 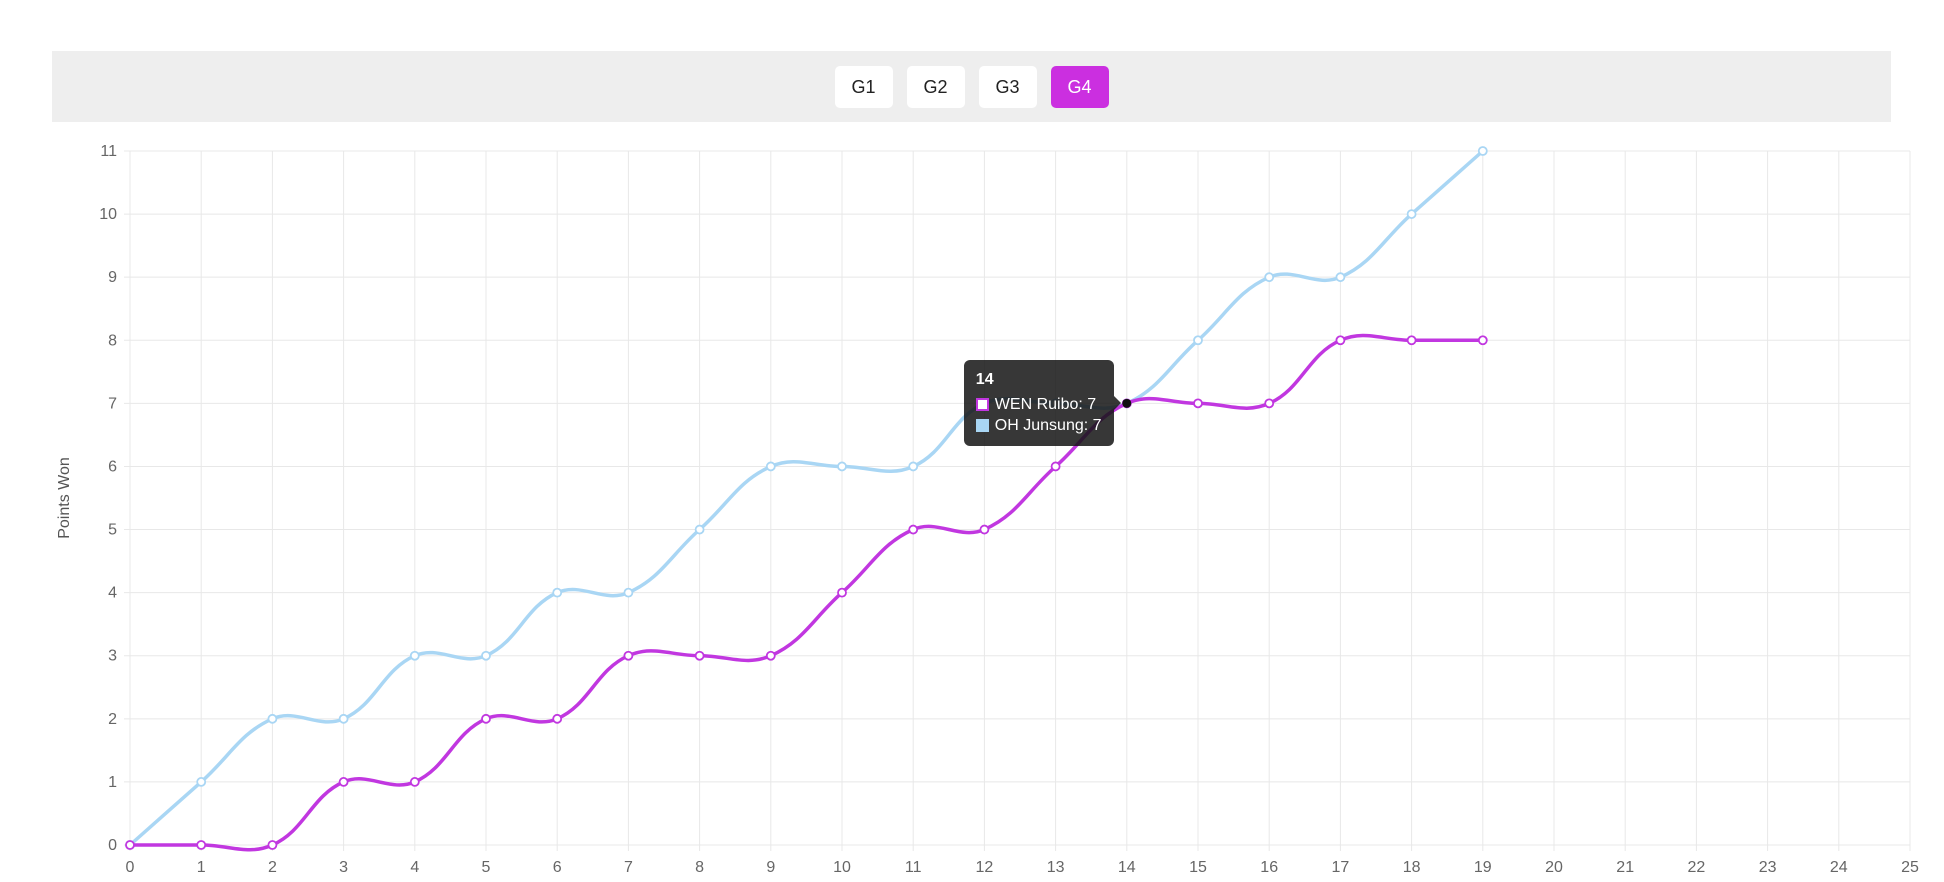 I want to click on x-tick-label: 21, so click(x=1625, y=867).